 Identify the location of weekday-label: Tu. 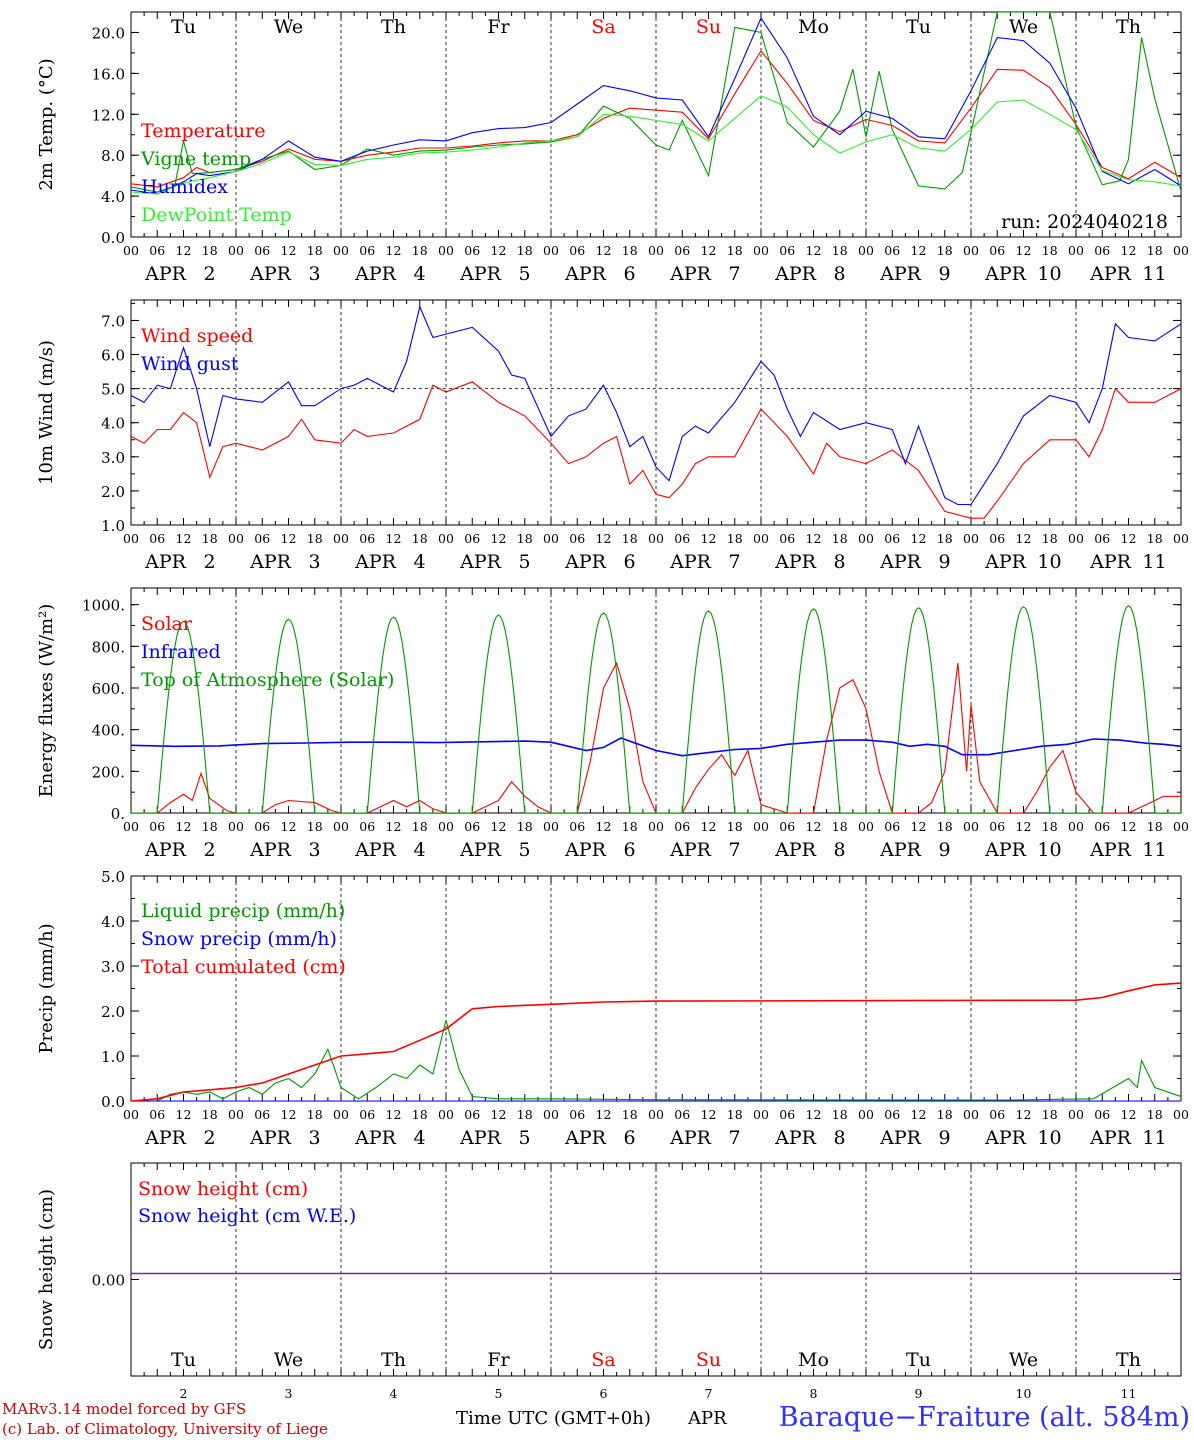
(183, 1360).